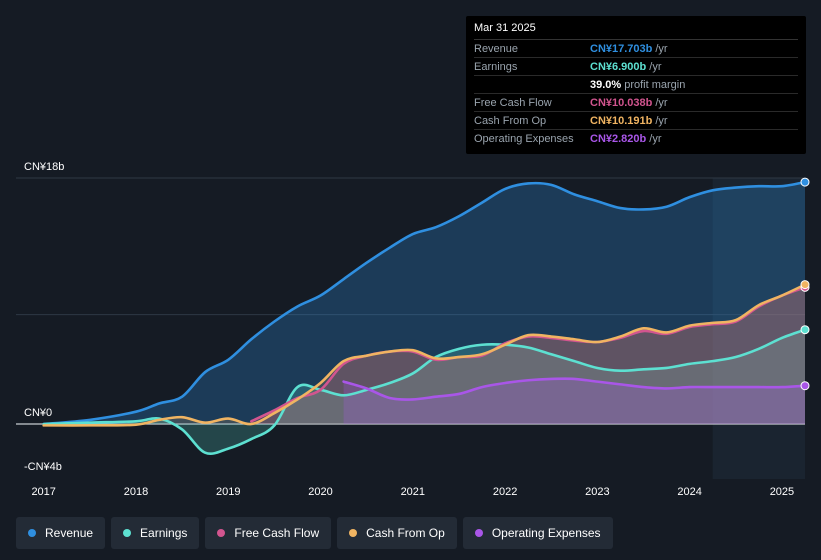 This screenshot has height=560, width=821. Describe the element at coordinates (413, 492) in the screenshot. I see `x-tick-label: 2021` at that location.